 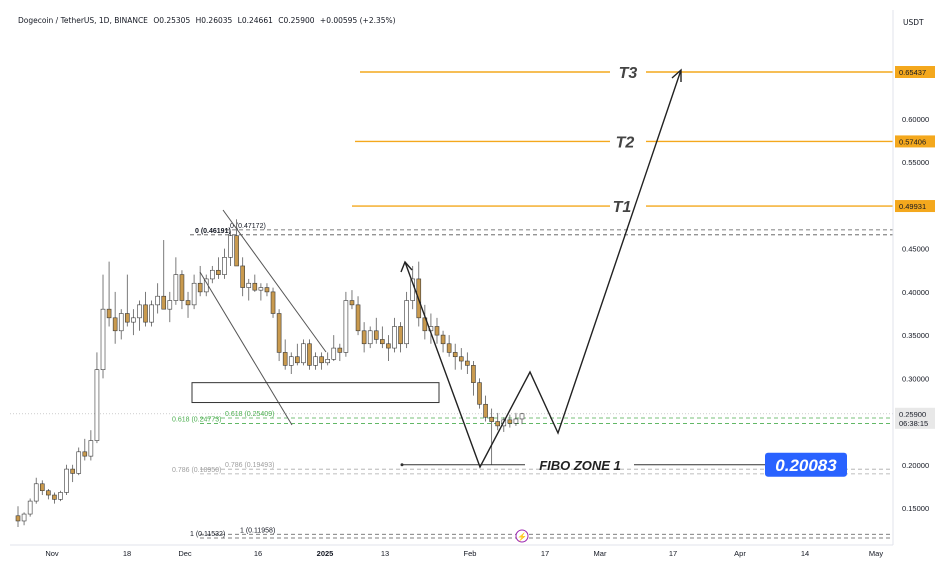 What do you see at coordinates (246, 348) in the screenshot?
I see `channel-line` at bounding box center [246, 348].